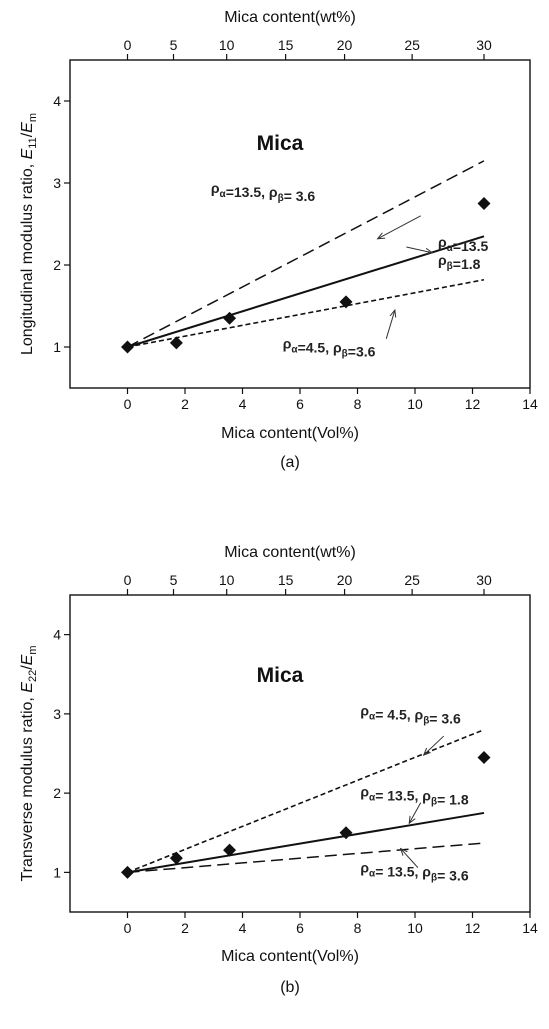  I want to click on panel-caption: (a), so click(290, 462).